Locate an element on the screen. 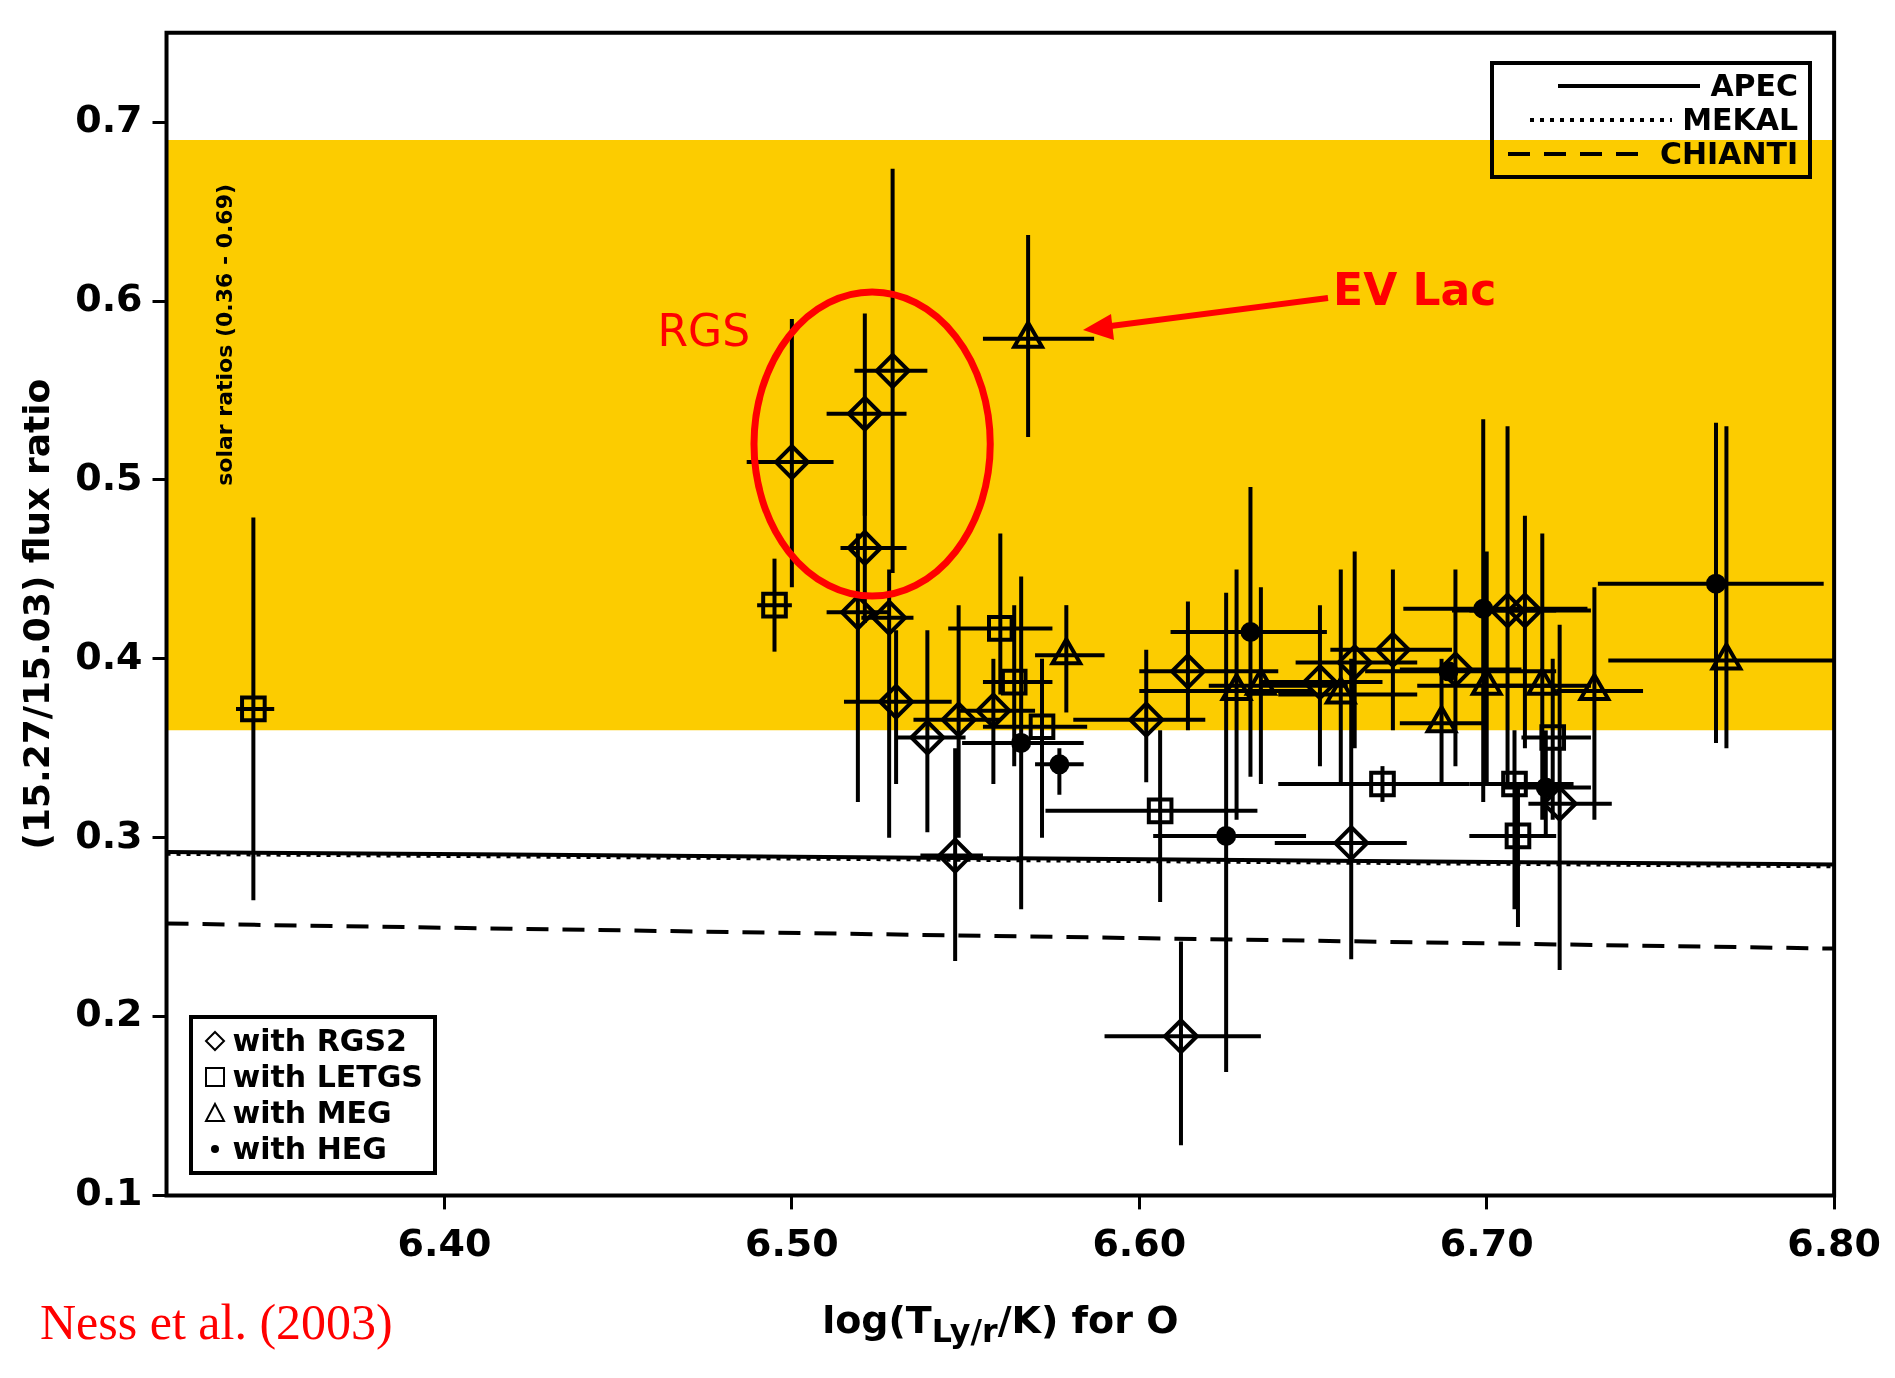 This screenshot has width=1895, height=1378. x-tick-label: 6.40 is located at coordinates (444, 1243).